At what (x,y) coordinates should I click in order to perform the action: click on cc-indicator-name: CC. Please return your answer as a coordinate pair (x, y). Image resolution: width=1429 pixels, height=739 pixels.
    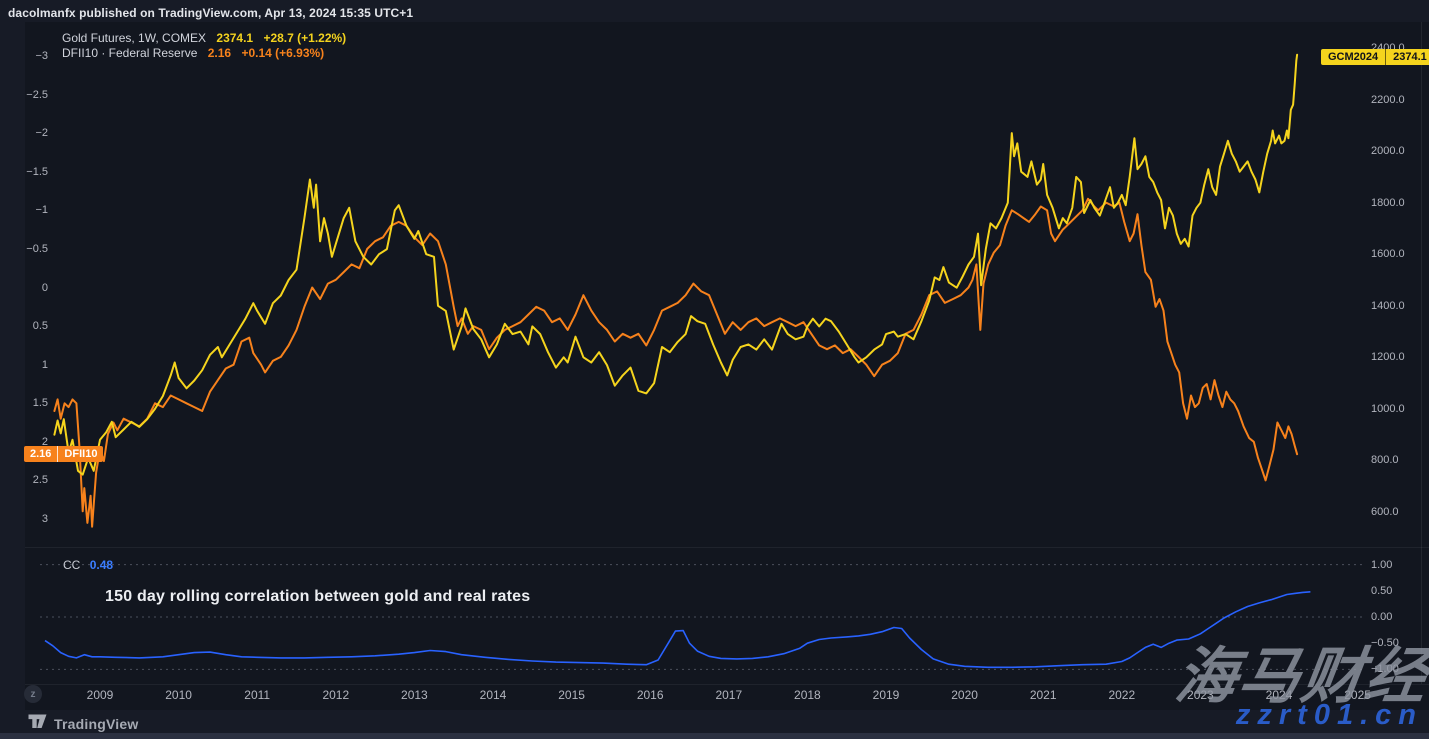
    Looking at the image, I should click on (72, 565).